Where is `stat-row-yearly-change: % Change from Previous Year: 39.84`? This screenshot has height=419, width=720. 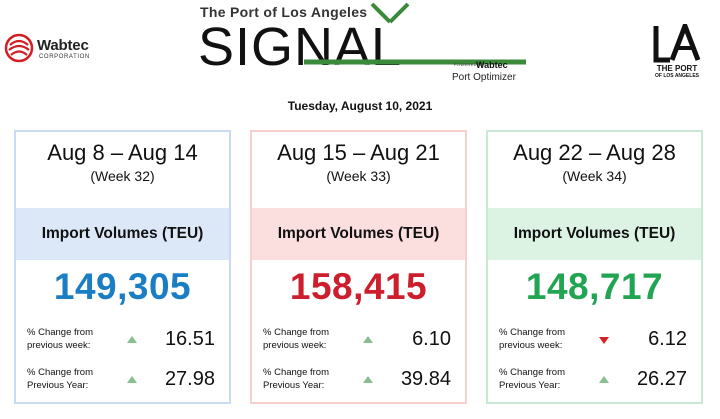
stat-row-yearly-change: % Change from Previous Year: 39.84 is located at coordinates (358, 382).